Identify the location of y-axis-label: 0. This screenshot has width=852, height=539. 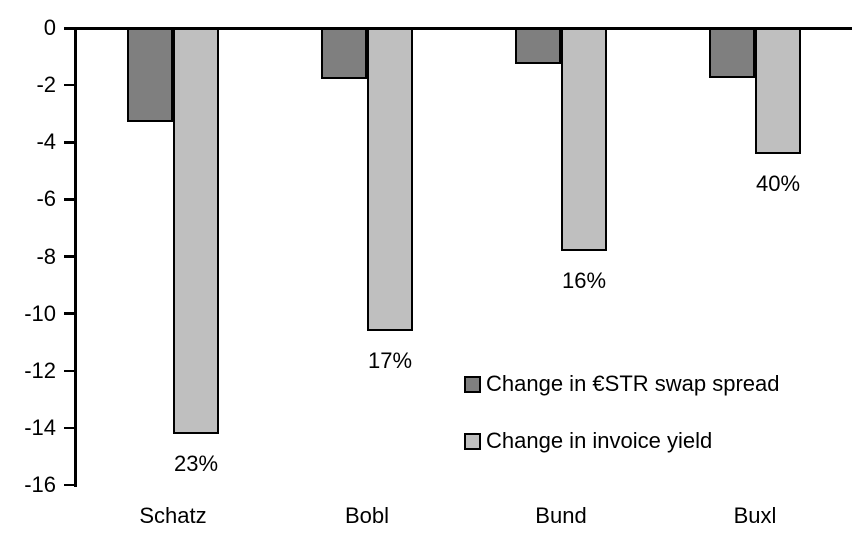
(49, 27).